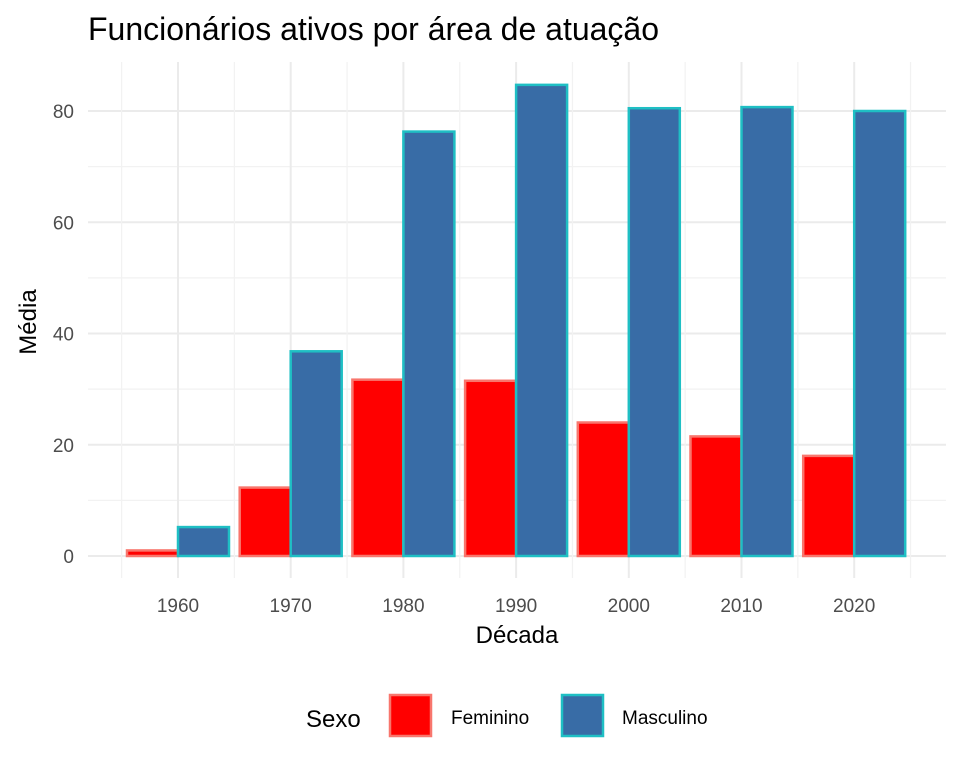  I want to click on legend-key-feminino, so click(410, 715).